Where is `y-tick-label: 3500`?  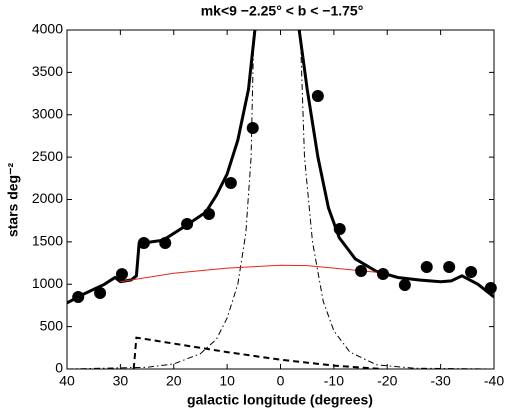
y-tick-label: 3500 is located at coordinates (47, 71).